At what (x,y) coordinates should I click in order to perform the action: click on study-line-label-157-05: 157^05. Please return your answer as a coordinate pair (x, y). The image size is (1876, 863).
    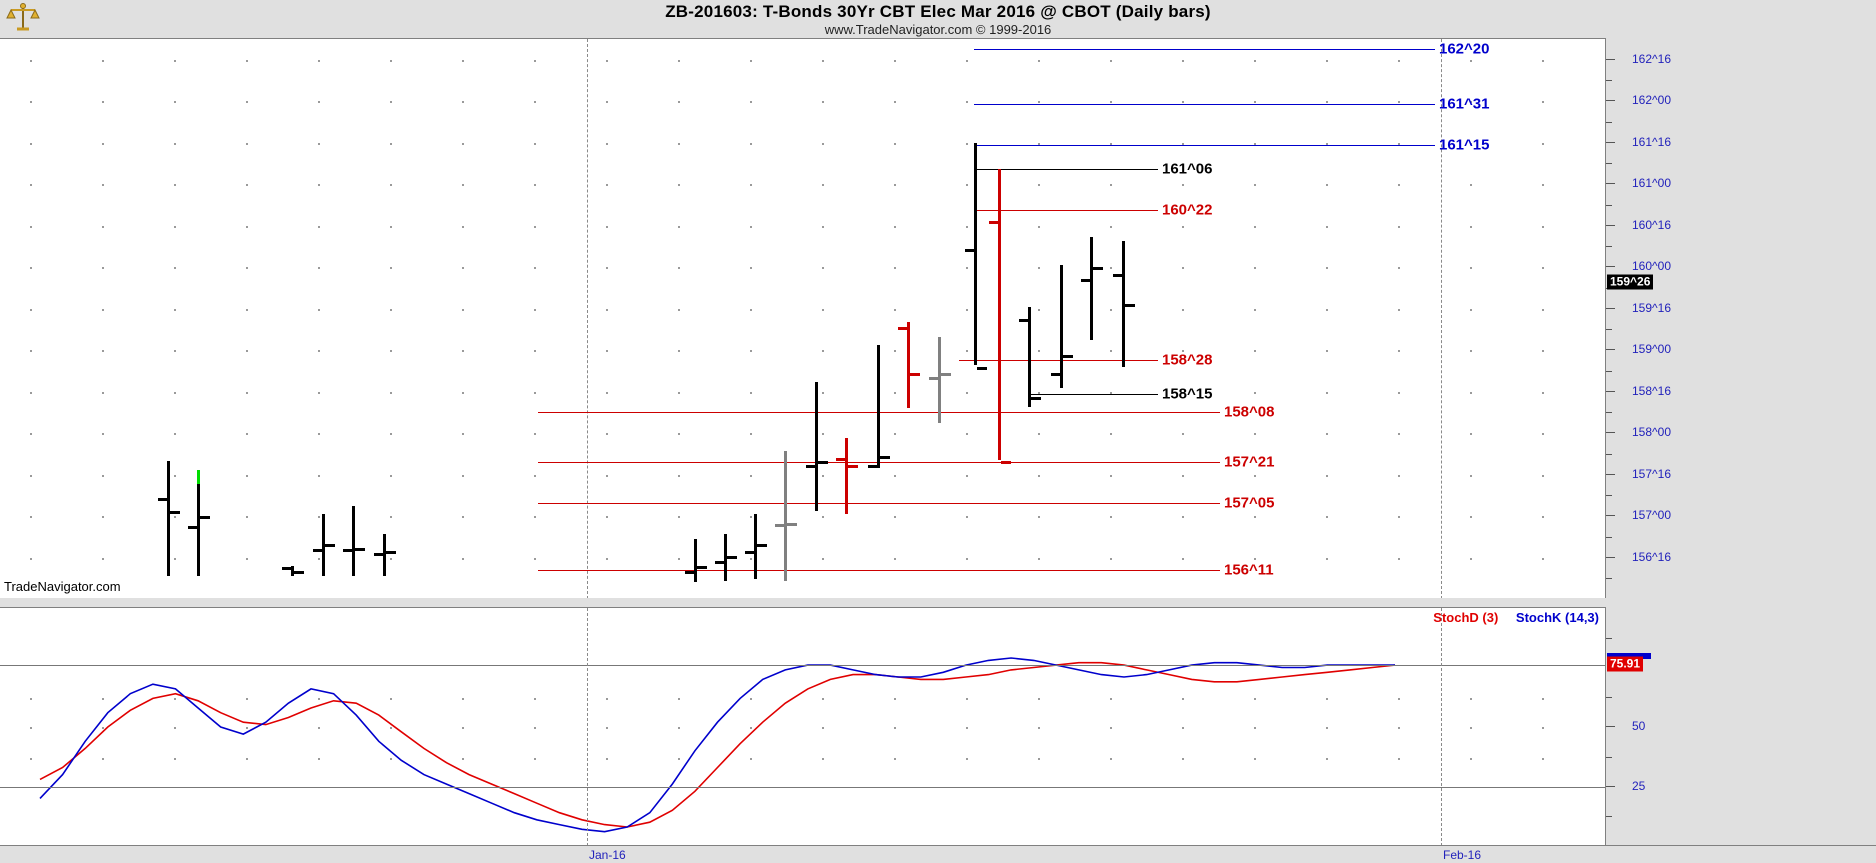
    Looking at the image, I should click on (1249, 503).